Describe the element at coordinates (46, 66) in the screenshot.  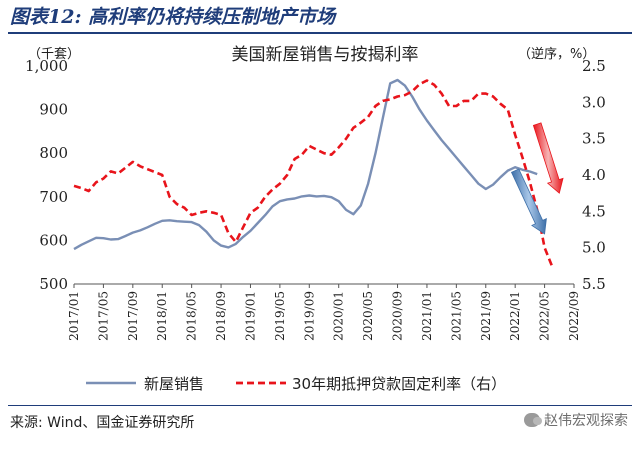
I see `left-y-tick-label: 1,000` at that location.